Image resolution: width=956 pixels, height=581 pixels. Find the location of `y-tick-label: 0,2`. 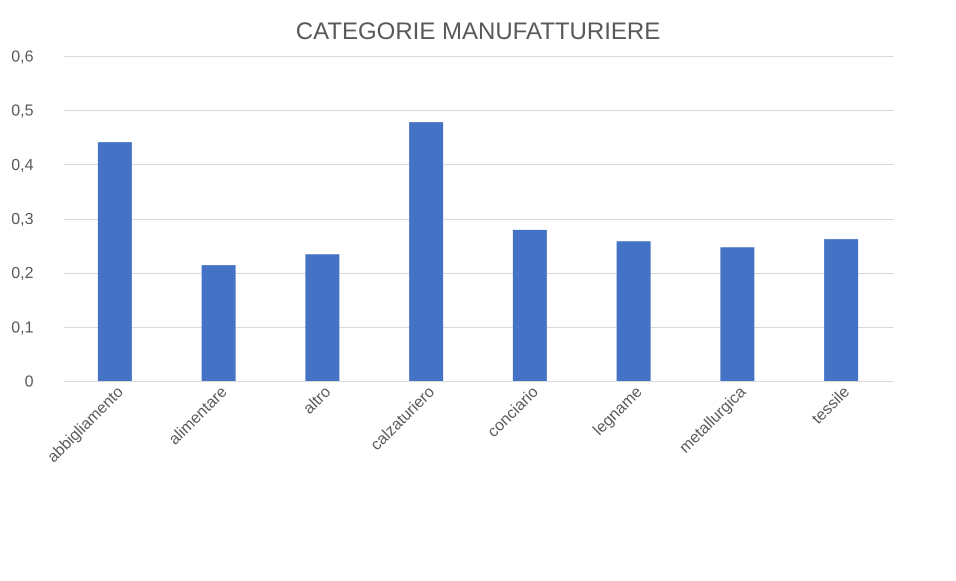

y-tick-label: 0,2 is located at coordinates (22, 273).